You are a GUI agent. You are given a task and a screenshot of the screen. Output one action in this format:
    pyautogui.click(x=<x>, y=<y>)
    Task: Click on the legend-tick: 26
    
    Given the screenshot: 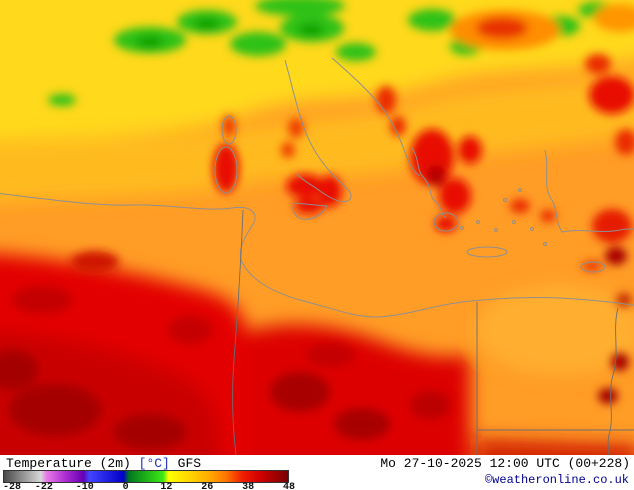 What is the action you would take?
    pyautogui.click(x=207, y=486)
    